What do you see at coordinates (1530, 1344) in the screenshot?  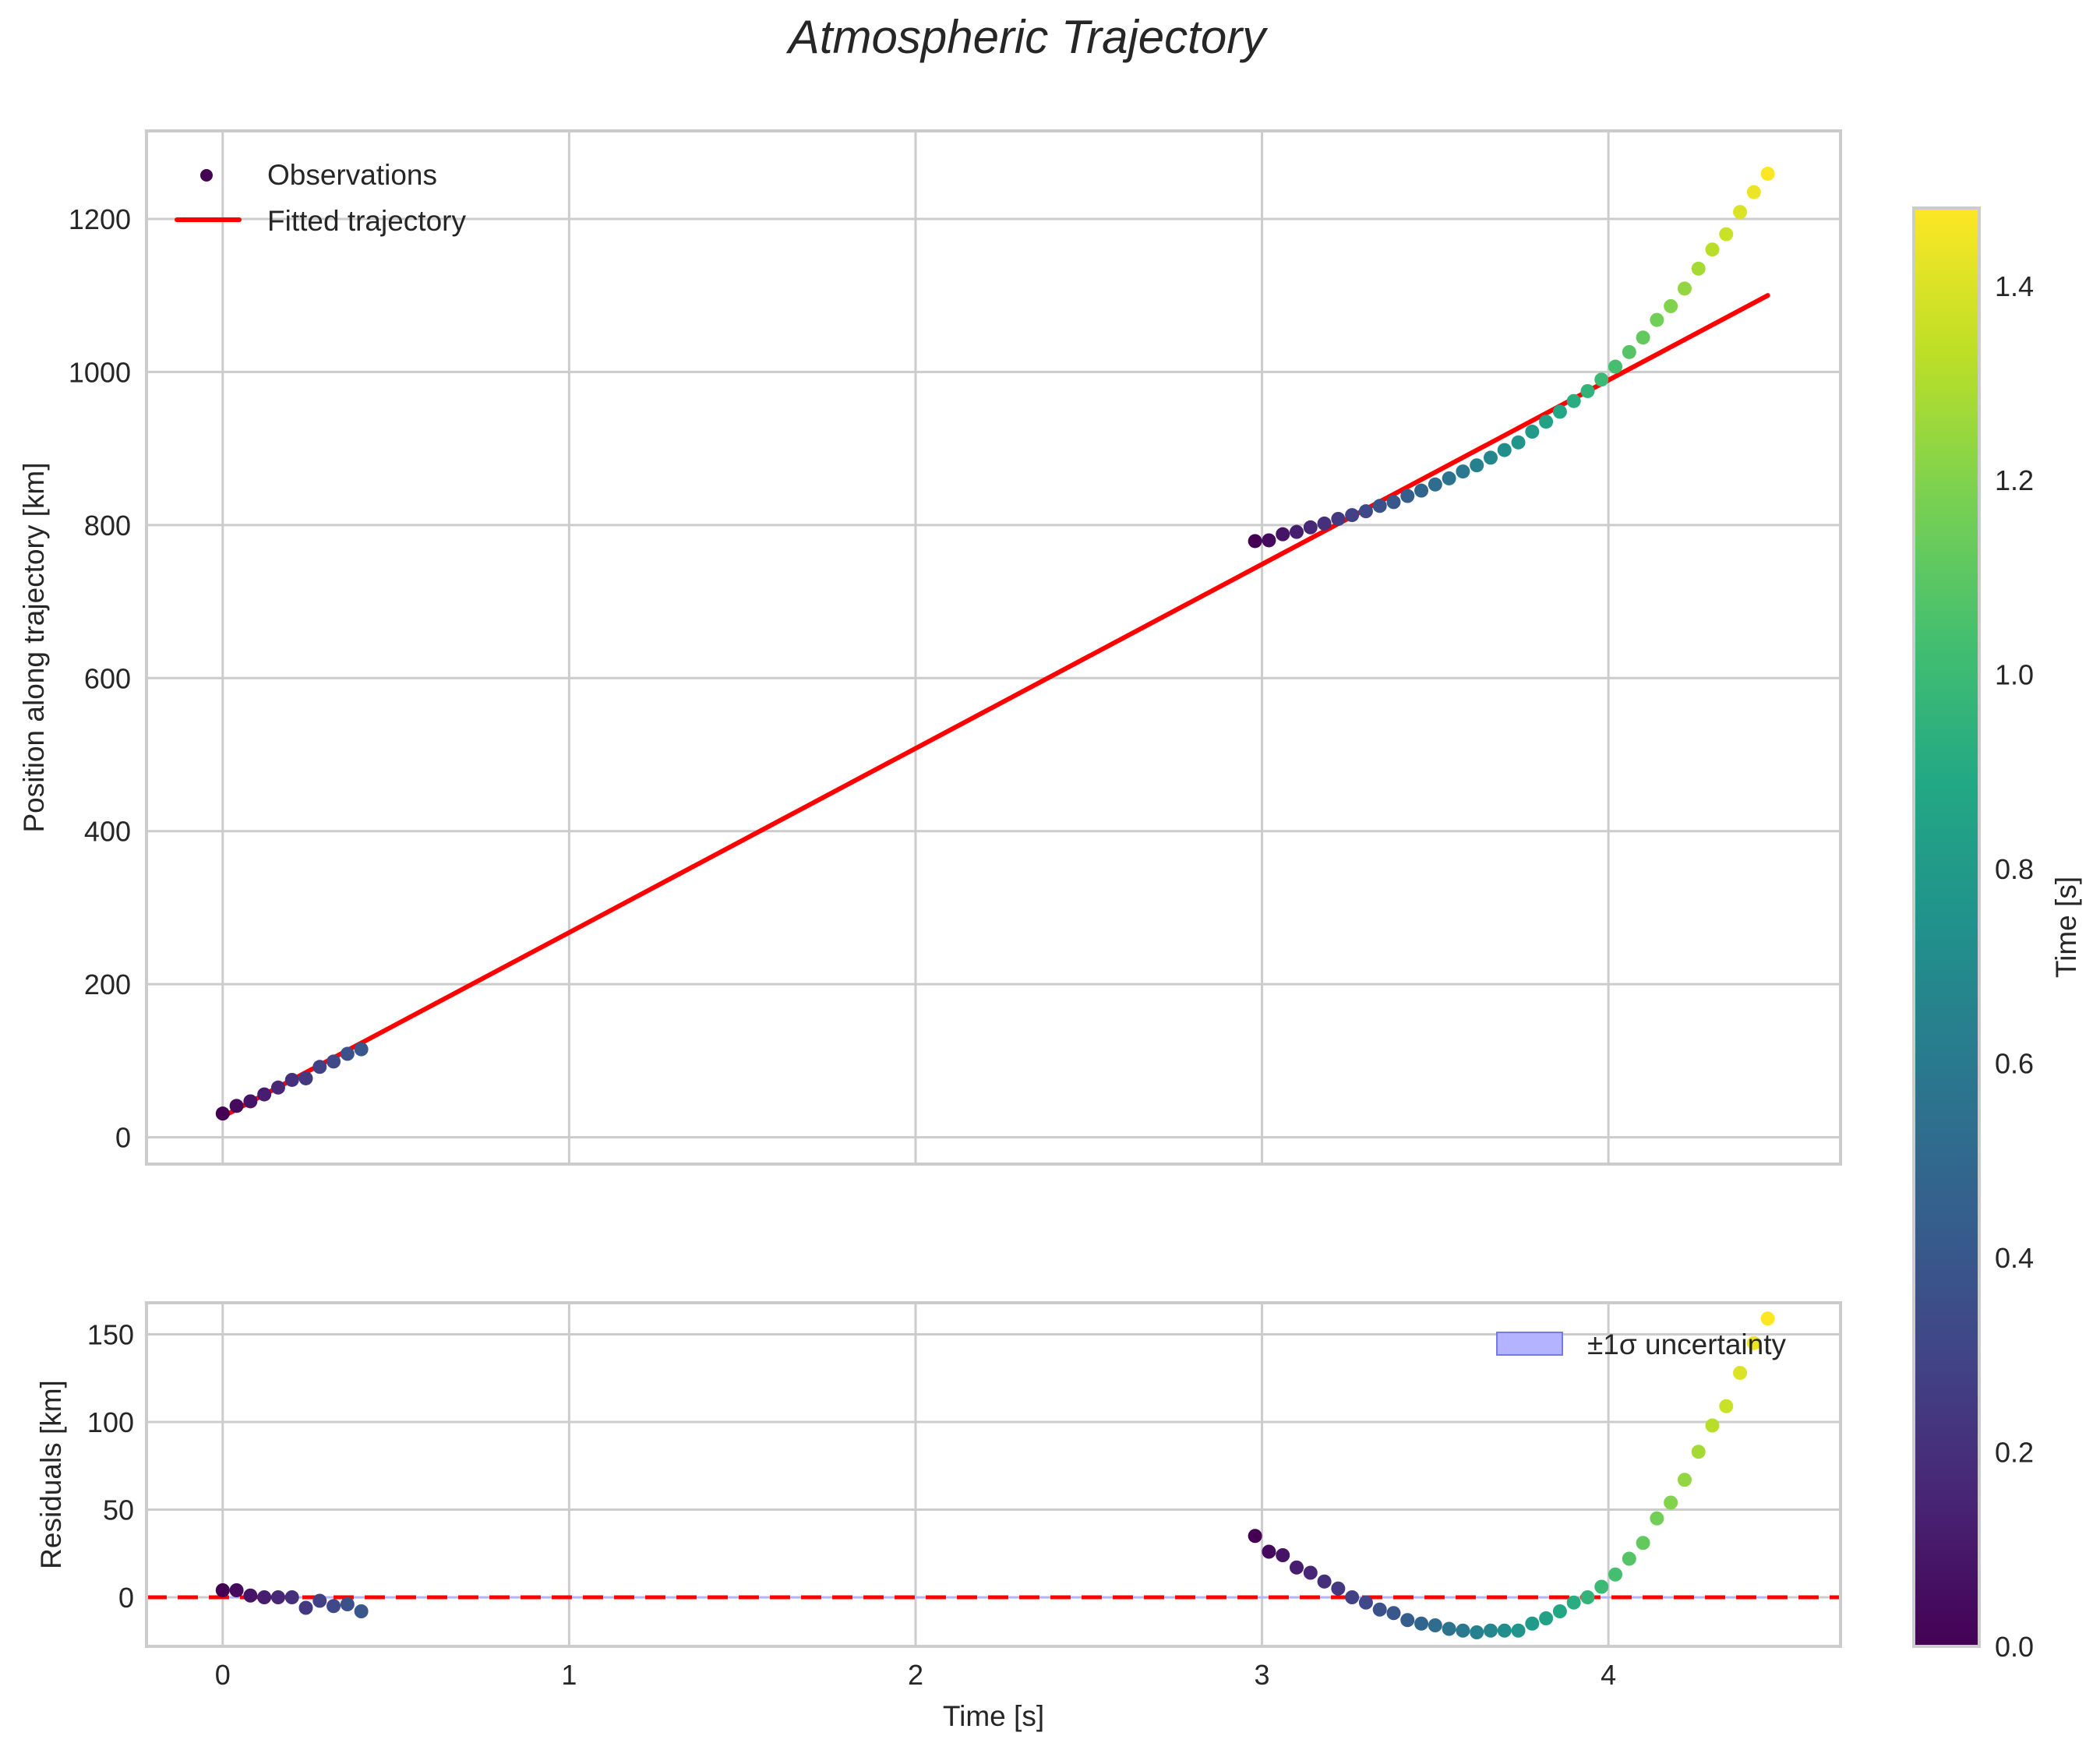 I see `uncertainty-legend-marker` at bounding box center [1530, 1344].